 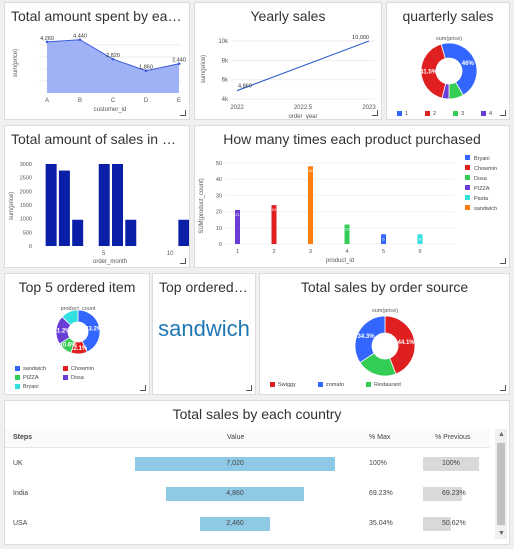 I want to click on row-value: 2,460, so click(x=235, y=523).